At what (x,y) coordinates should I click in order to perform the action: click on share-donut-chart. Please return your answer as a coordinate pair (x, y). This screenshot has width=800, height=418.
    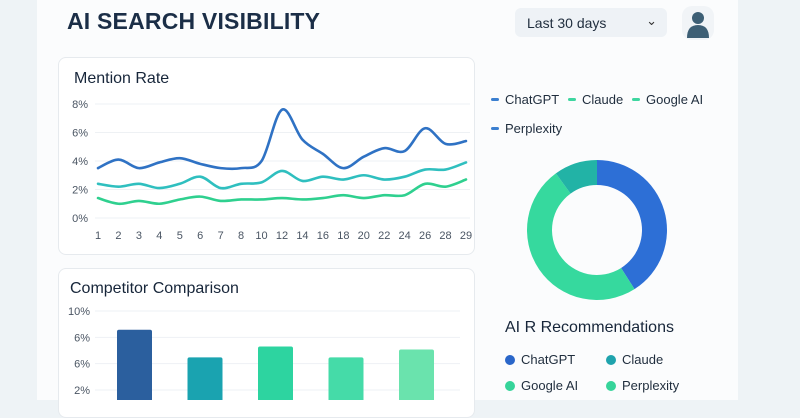
    Looking at the image, I should click on (597, 230).